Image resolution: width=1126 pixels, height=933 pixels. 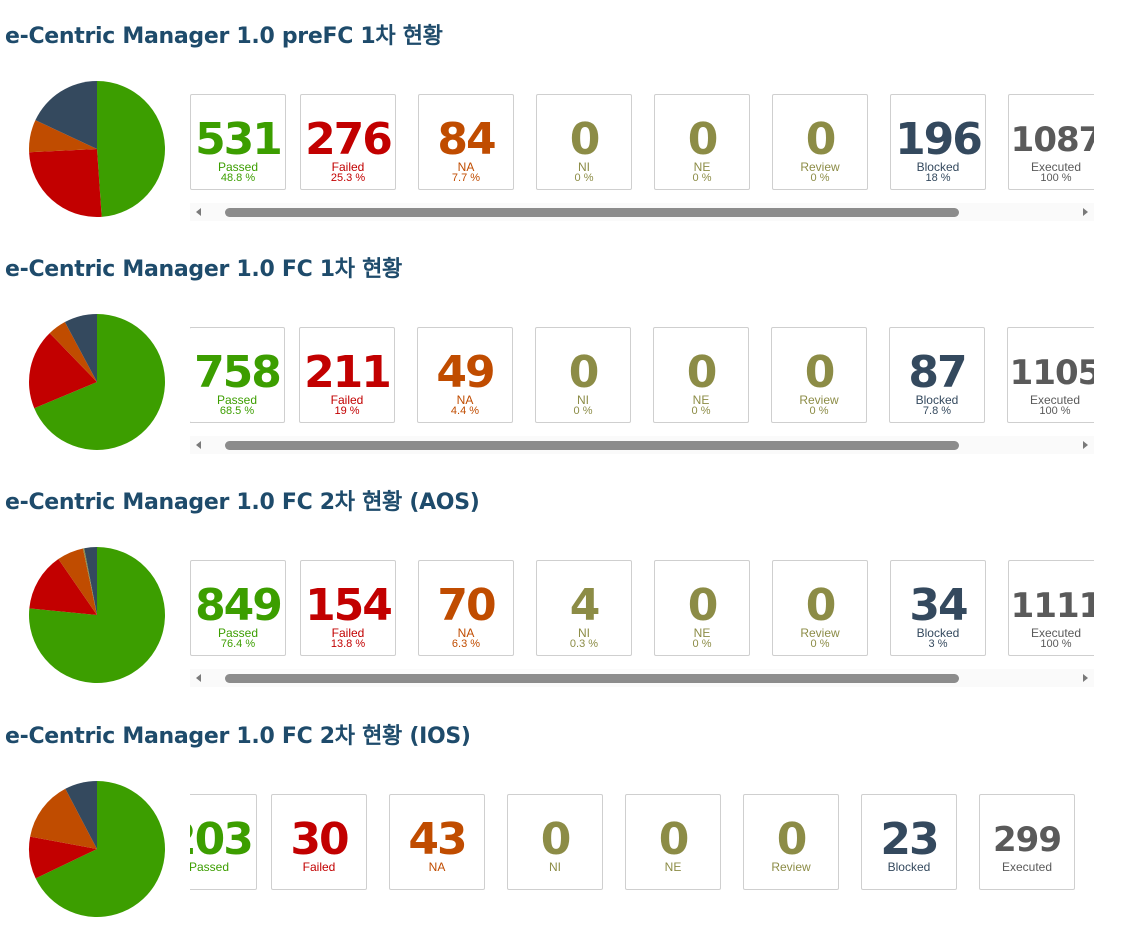 I want to click on stat-card-na: 84 NA 7.7 %, so click(x=466, y=142).